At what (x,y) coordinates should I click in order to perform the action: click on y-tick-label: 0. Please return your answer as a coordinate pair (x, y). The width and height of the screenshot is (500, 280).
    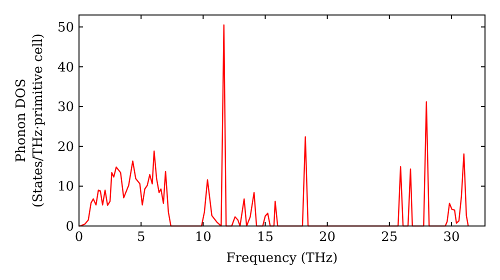
    Looking at the image, I should click on (70, 227).